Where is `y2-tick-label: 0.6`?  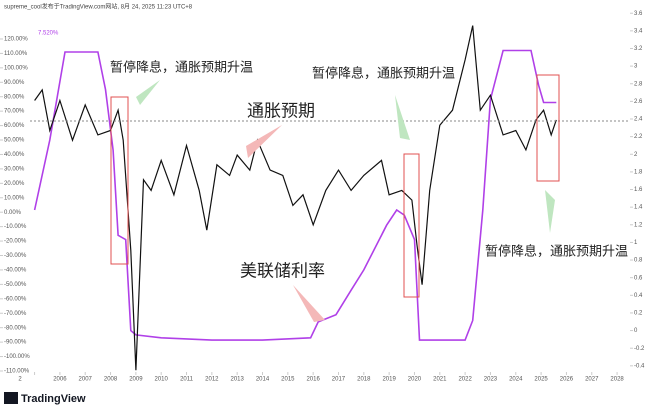
y2-tick-label: 0.6 is located at coordinates (638, 278).